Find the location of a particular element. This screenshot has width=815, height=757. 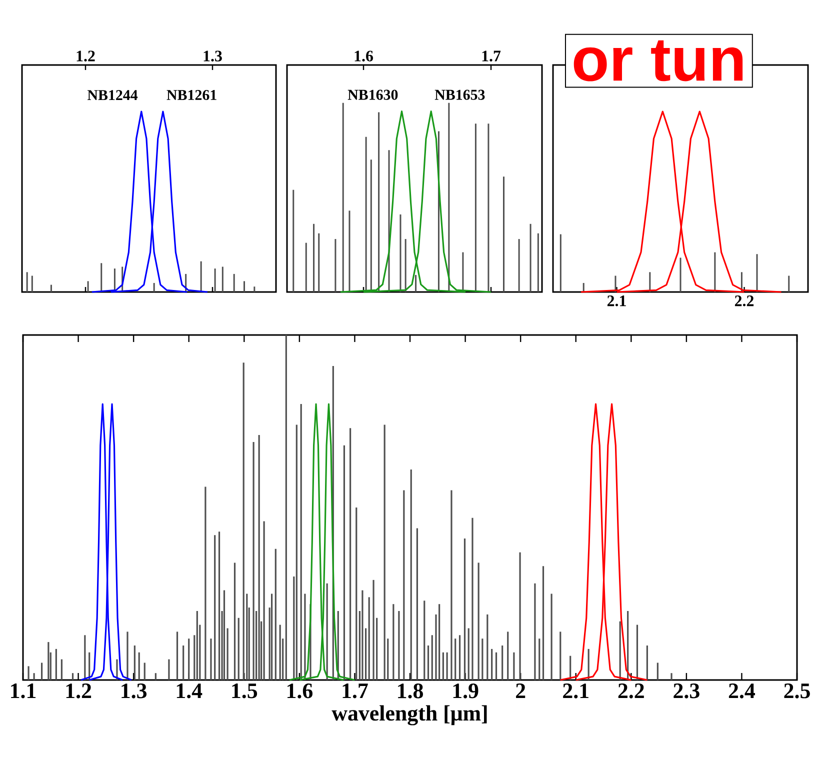

series-label: NB1261 is located at coordinates (191, 95).